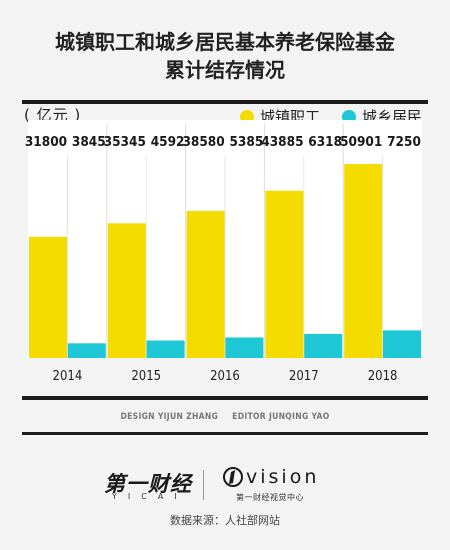 The height and width of the screenshot is (550, 450). I want to click on value-label-urban-2015: 35345, so click(125, 142).